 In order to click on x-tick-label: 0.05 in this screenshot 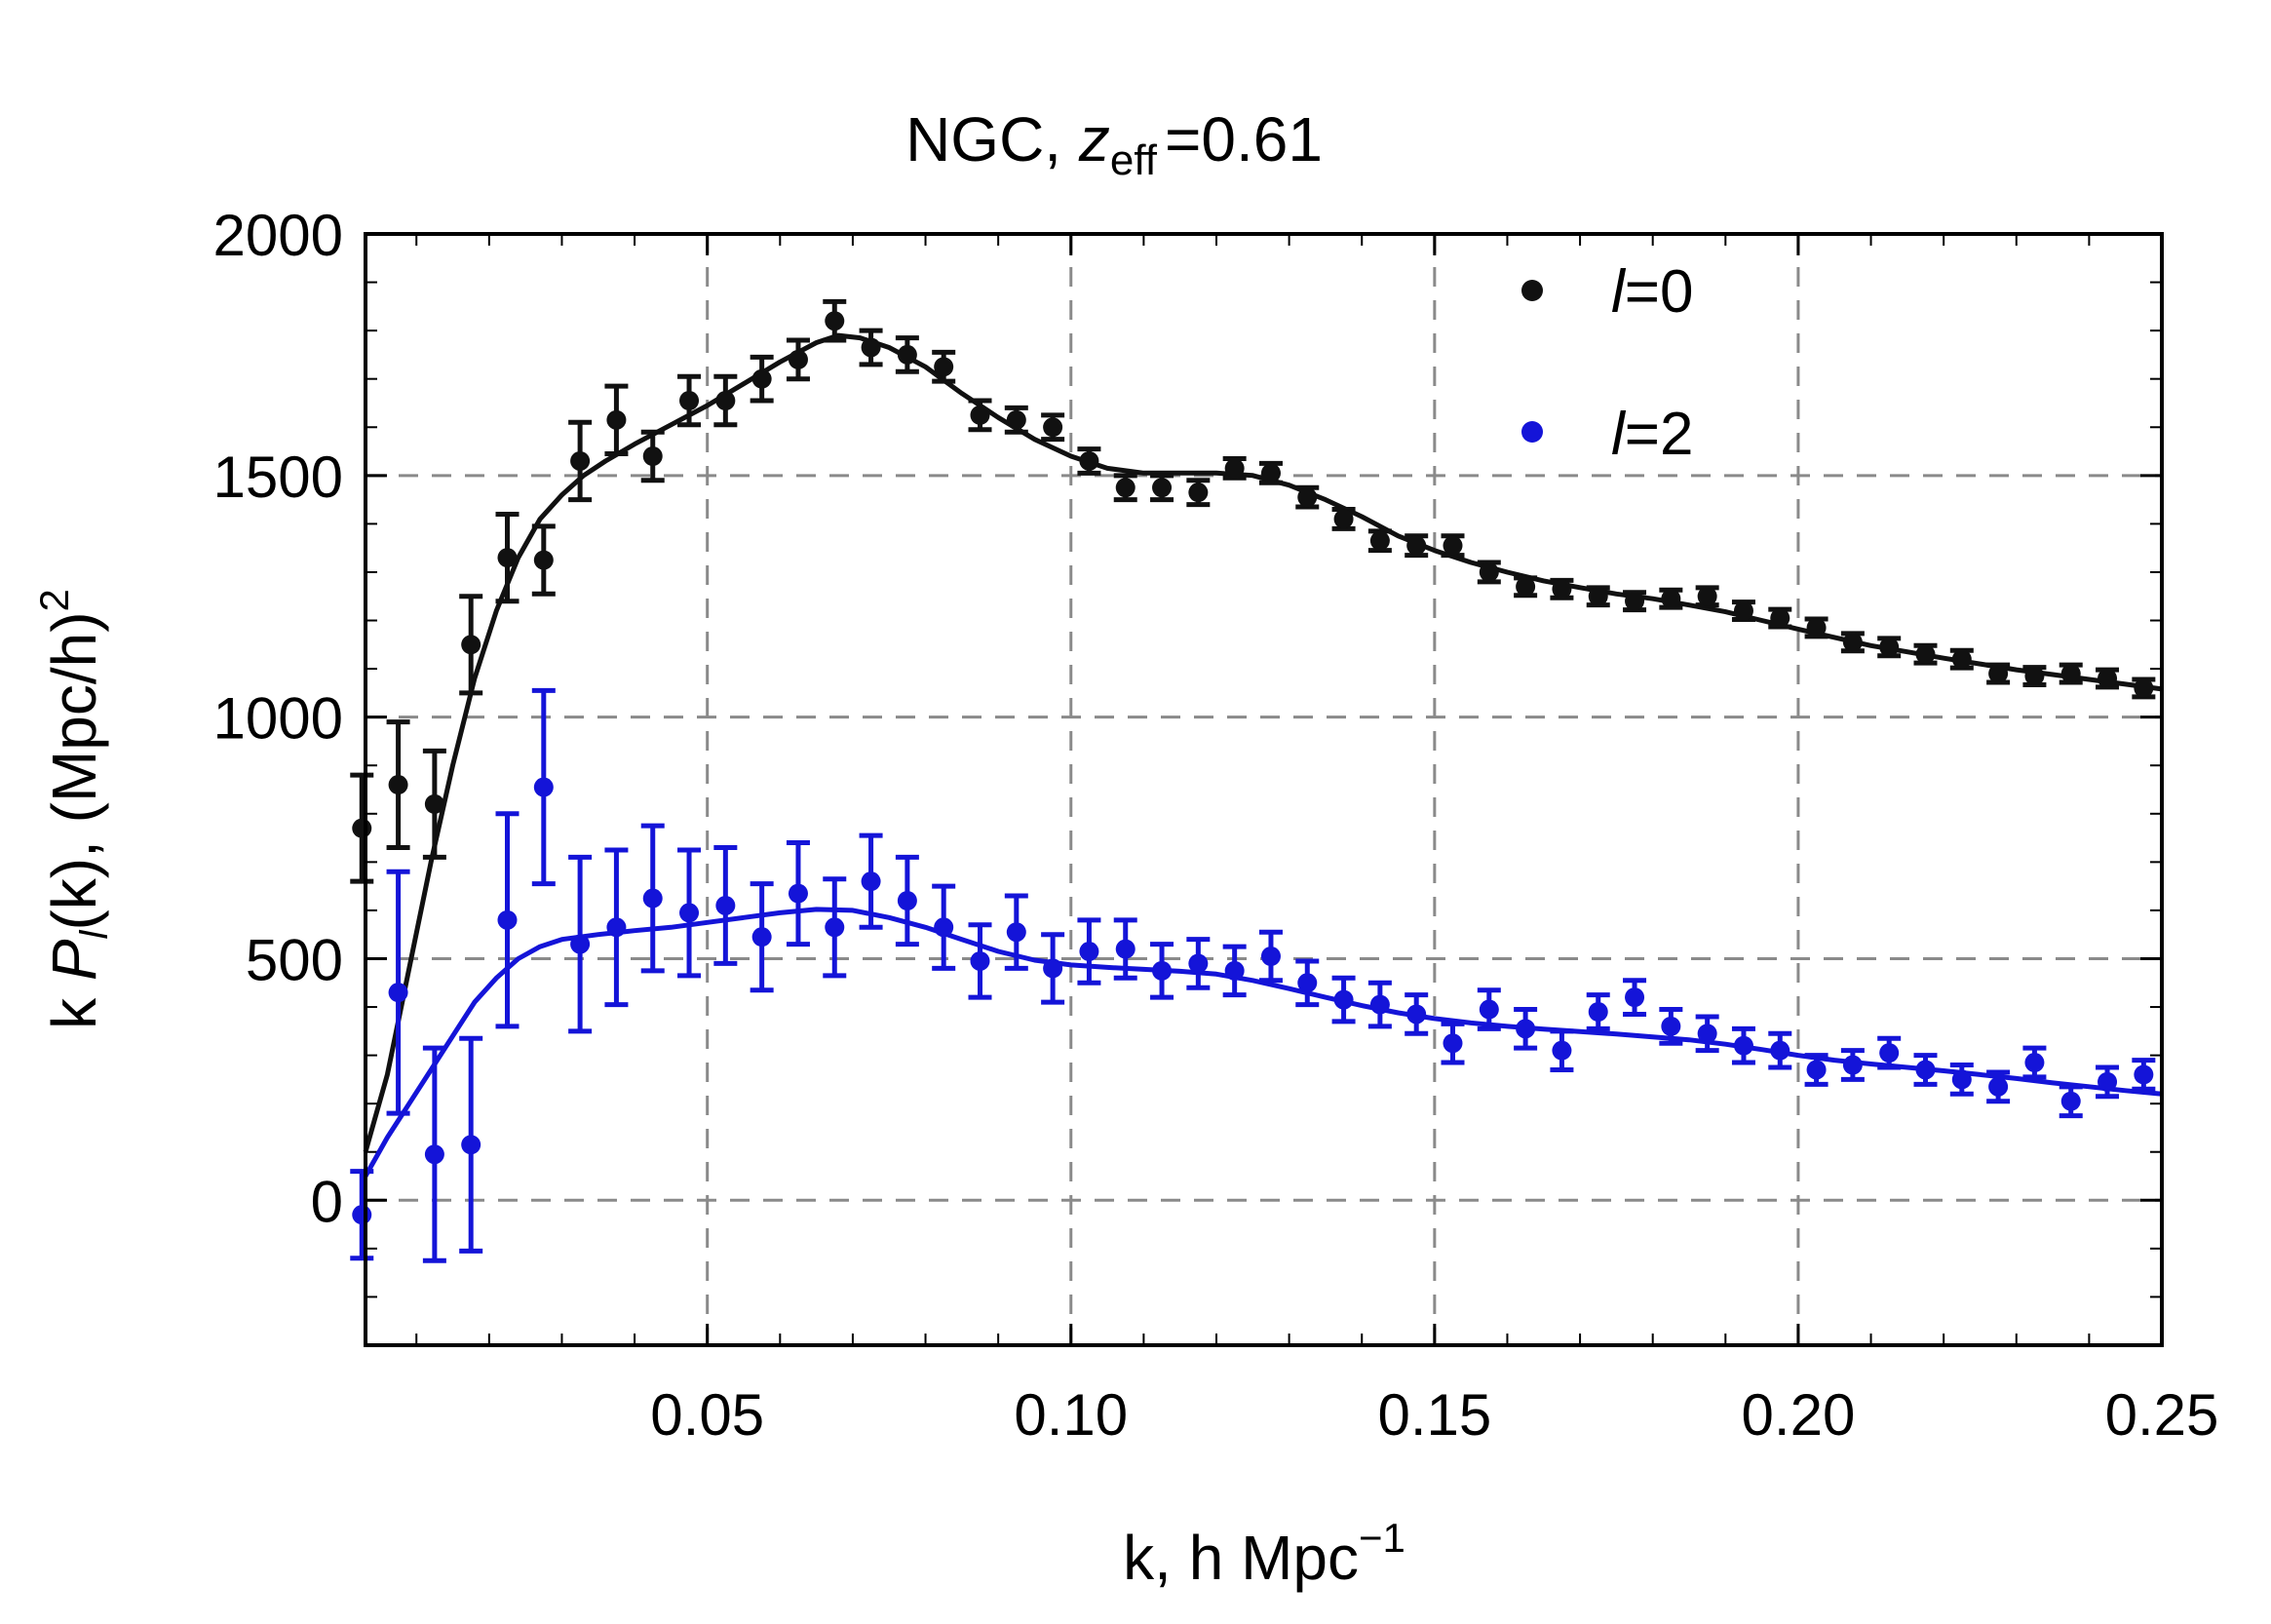, I will do `click(707, 1415)`.